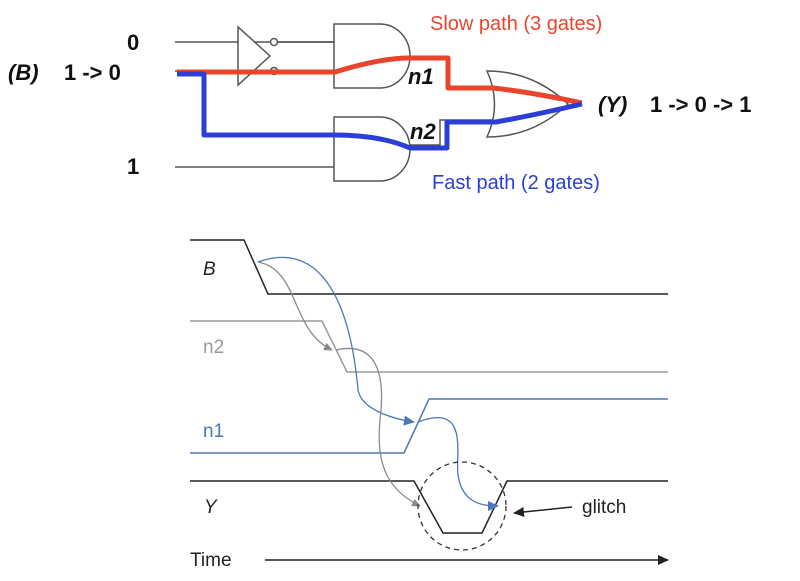  What do you see at coordinates (213, 347) in the screenshot?
I see `signal-n2-label: n2` at bounding box center [213, 347].